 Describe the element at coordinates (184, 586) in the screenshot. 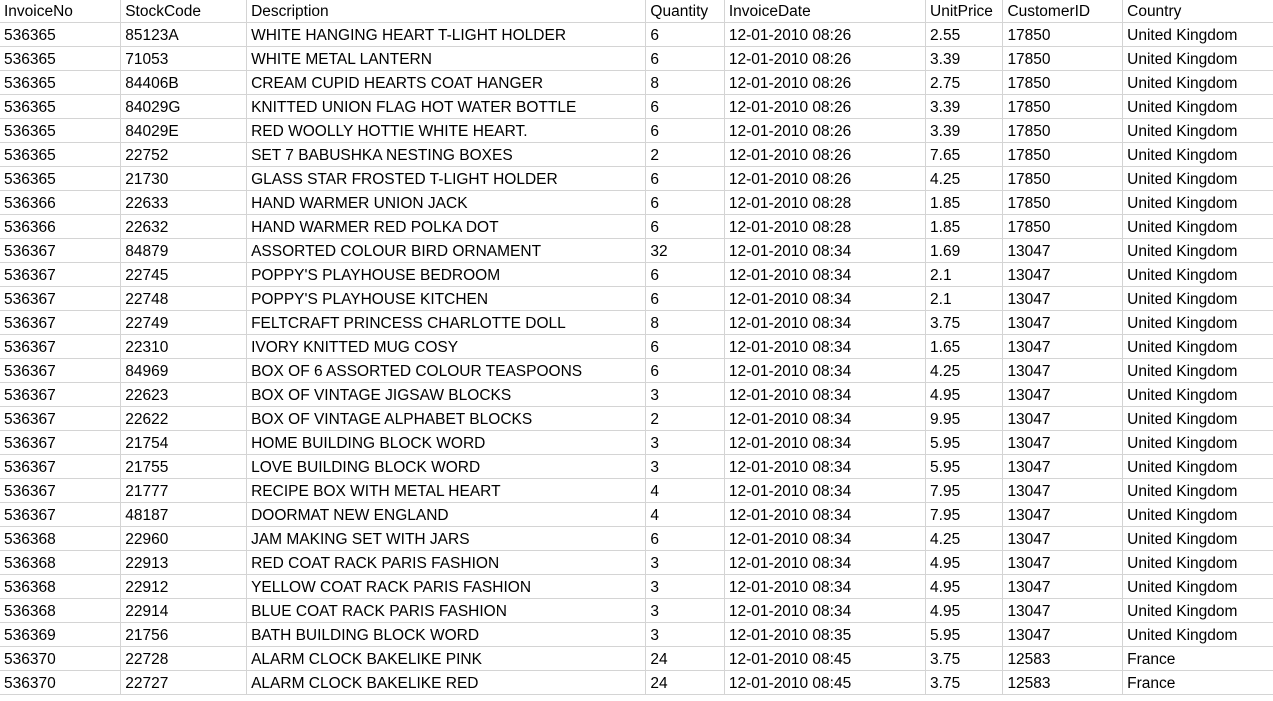

I see `cell-stock-code: 22912` at that location.